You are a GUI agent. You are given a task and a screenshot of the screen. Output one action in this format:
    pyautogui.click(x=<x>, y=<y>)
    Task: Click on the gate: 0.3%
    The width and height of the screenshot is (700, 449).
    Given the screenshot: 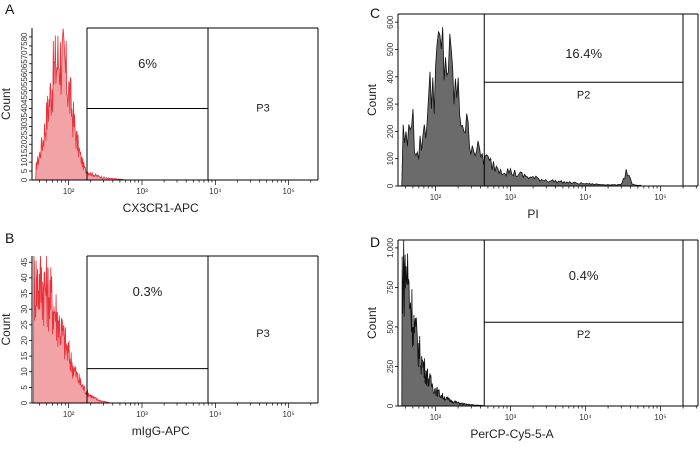 What is the action you would take?
    pyautogui.click(x=147, y=329)
    